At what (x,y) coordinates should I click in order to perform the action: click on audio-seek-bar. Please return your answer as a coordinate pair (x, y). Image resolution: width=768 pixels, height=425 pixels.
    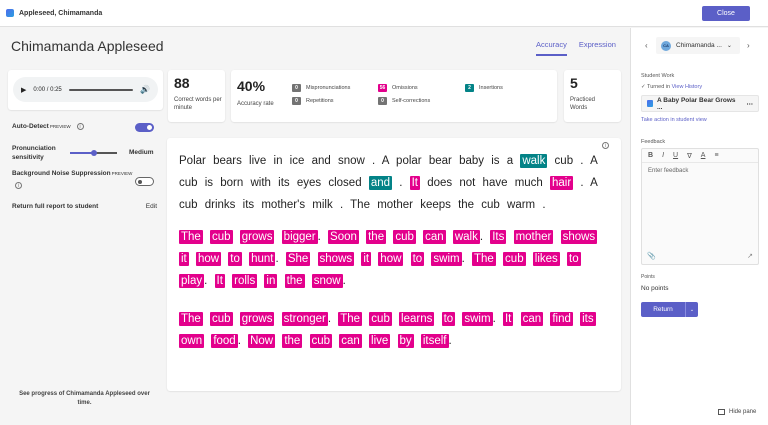
    Looking at the image, I should click on (101, 89).